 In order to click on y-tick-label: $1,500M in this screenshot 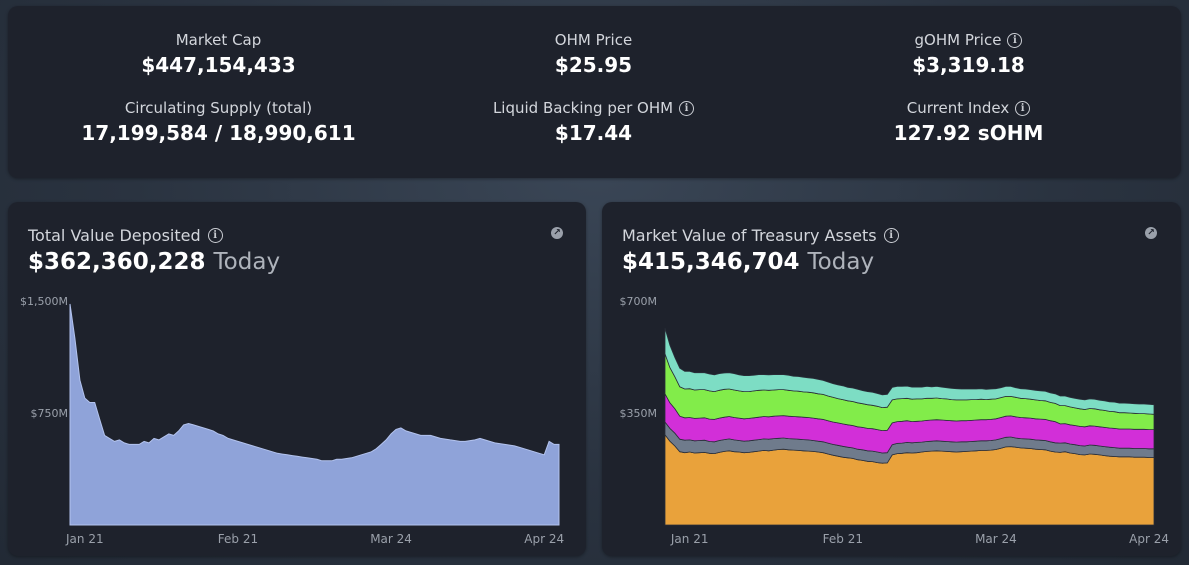, I will do `click(44, 301)`.